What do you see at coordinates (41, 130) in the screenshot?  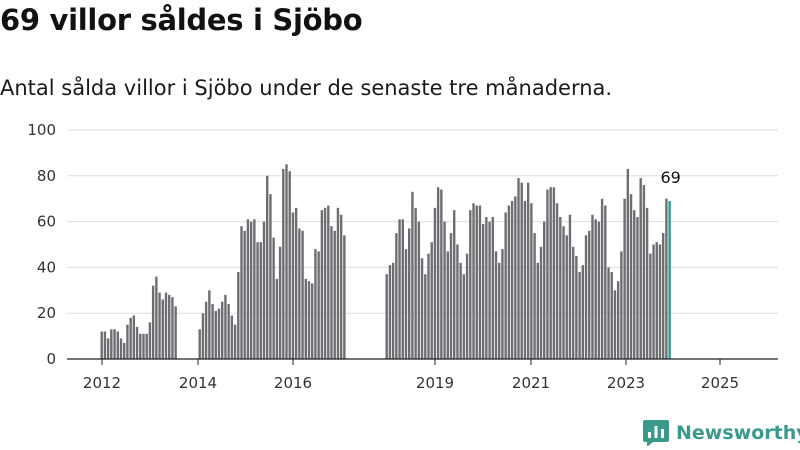 I see `y-tick-label: 100` at bounding box center [41, 130].